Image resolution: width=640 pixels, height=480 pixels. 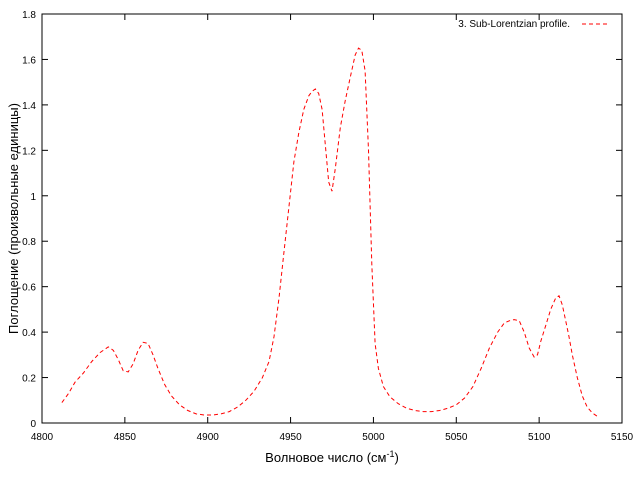 I want to click on x-axis-title: Волновое число (см-1), so click(x=332, y=457).